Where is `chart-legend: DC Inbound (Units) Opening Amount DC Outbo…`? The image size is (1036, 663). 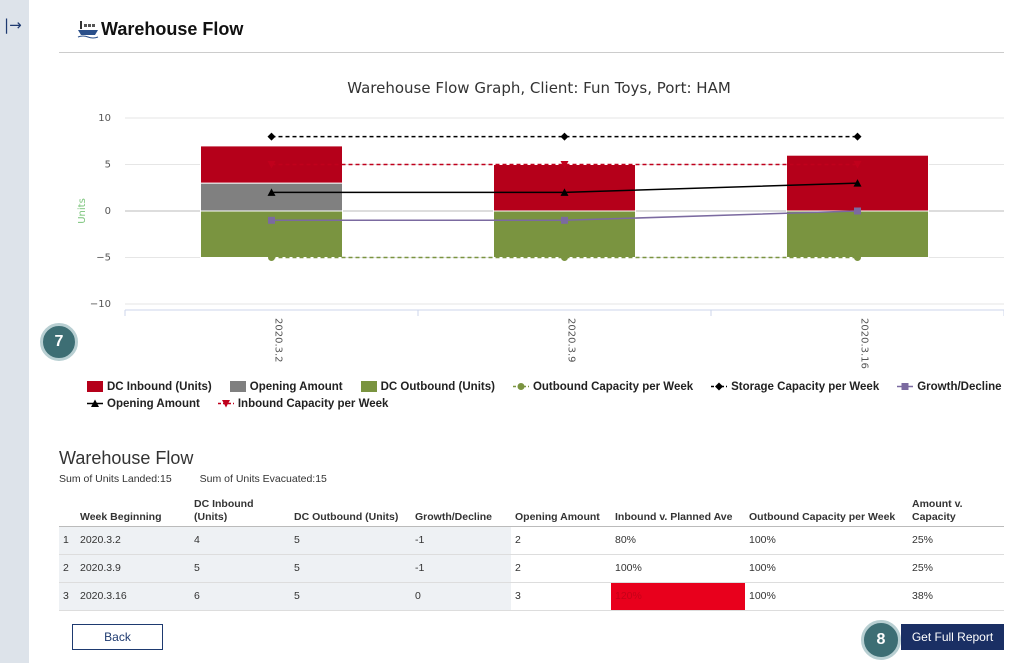 chart-legend: DC Inbound (Units) Opening Amount DC Outbo… is located at coordinates (547, 395).